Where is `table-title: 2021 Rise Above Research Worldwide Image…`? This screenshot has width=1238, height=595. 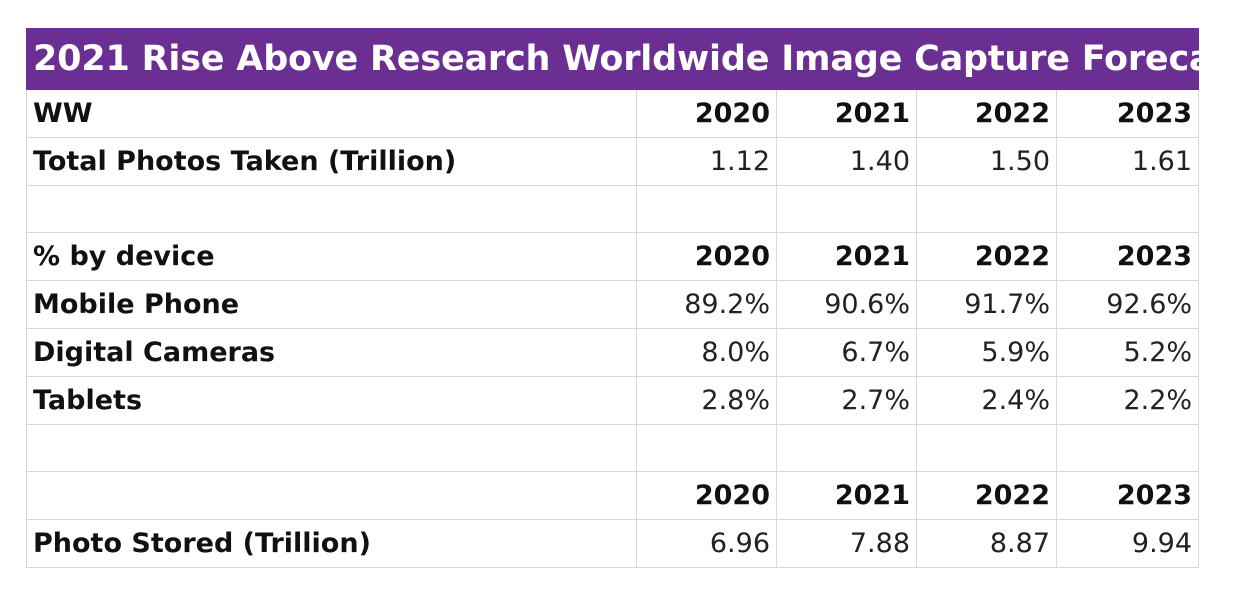 table-title: 2021 Rise Above Research Worldwide Image… is located at coordinates (631, 59).